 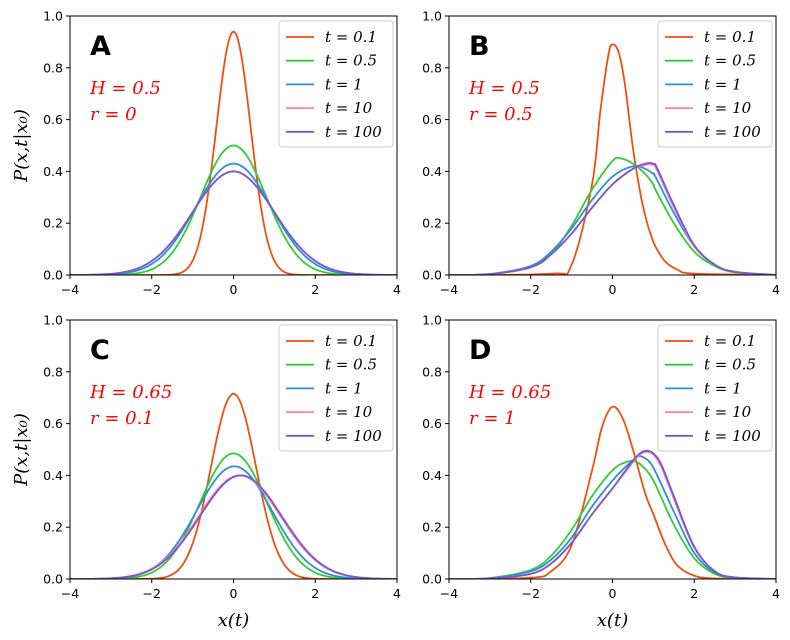 I want to click on curves-D, so click(x=612, y=492).